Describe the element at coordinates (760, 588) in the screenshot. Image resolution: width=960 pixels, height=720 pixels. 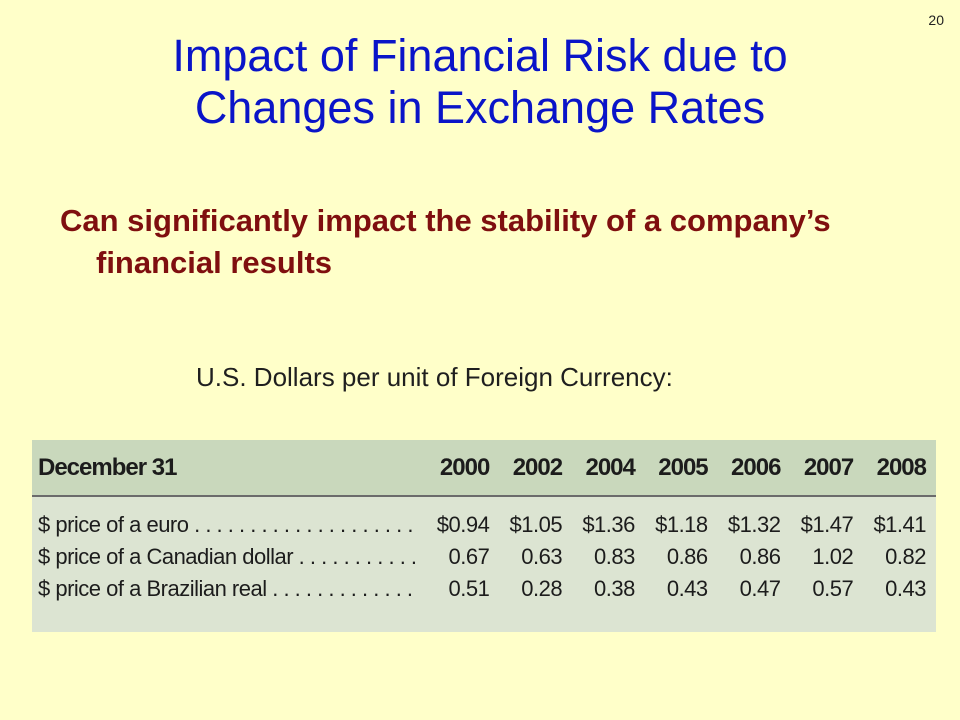
I see `table-cell: 0.47` at that location.